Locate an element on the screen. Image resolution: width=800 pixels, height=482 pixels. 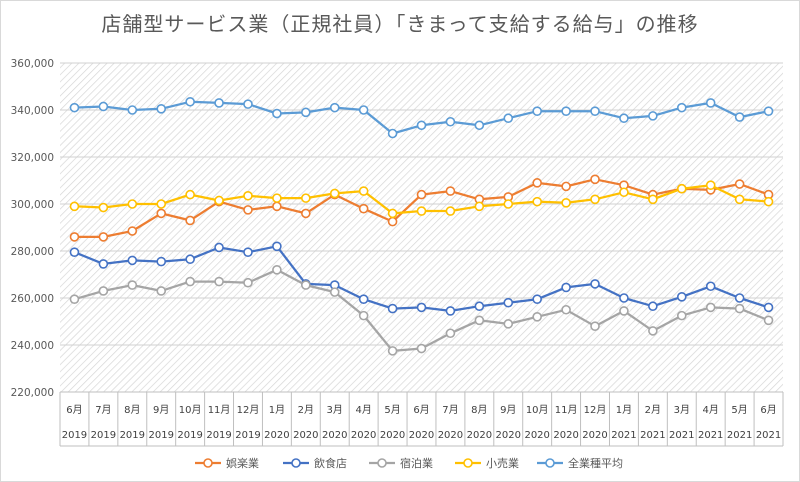
legend-label: 飲食店 is located at coordinates (330, 463).